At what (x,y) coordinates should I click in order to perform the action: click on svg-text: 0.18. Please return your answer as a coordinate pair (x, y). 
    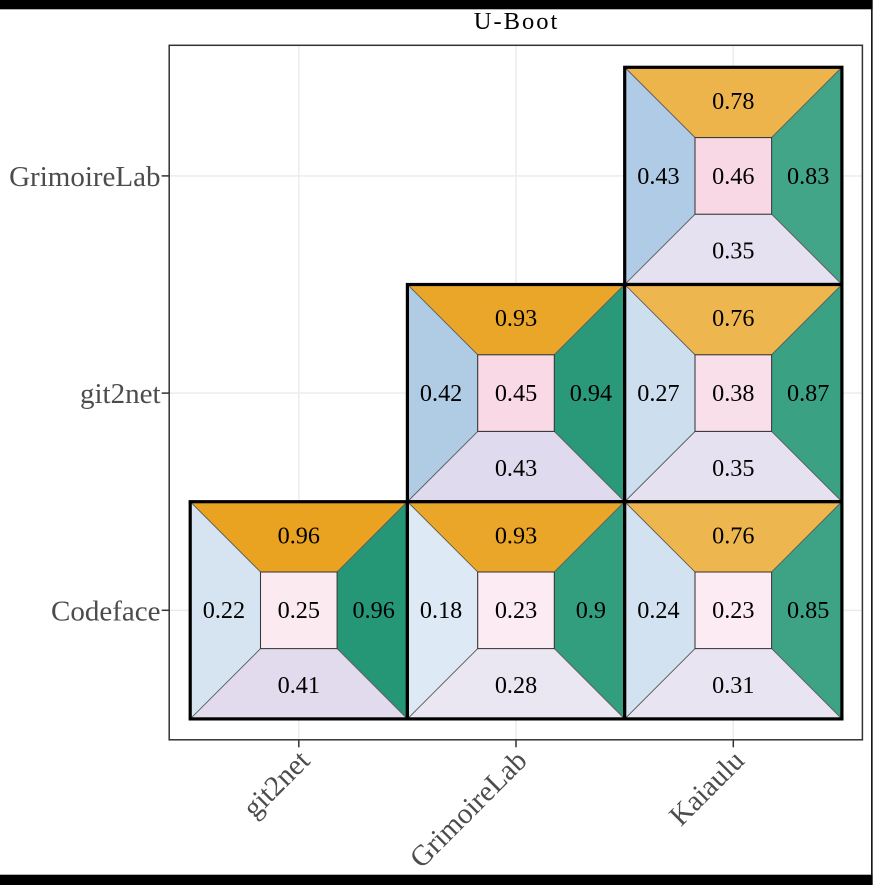
    Looking at the image, I should click on (441, 610).